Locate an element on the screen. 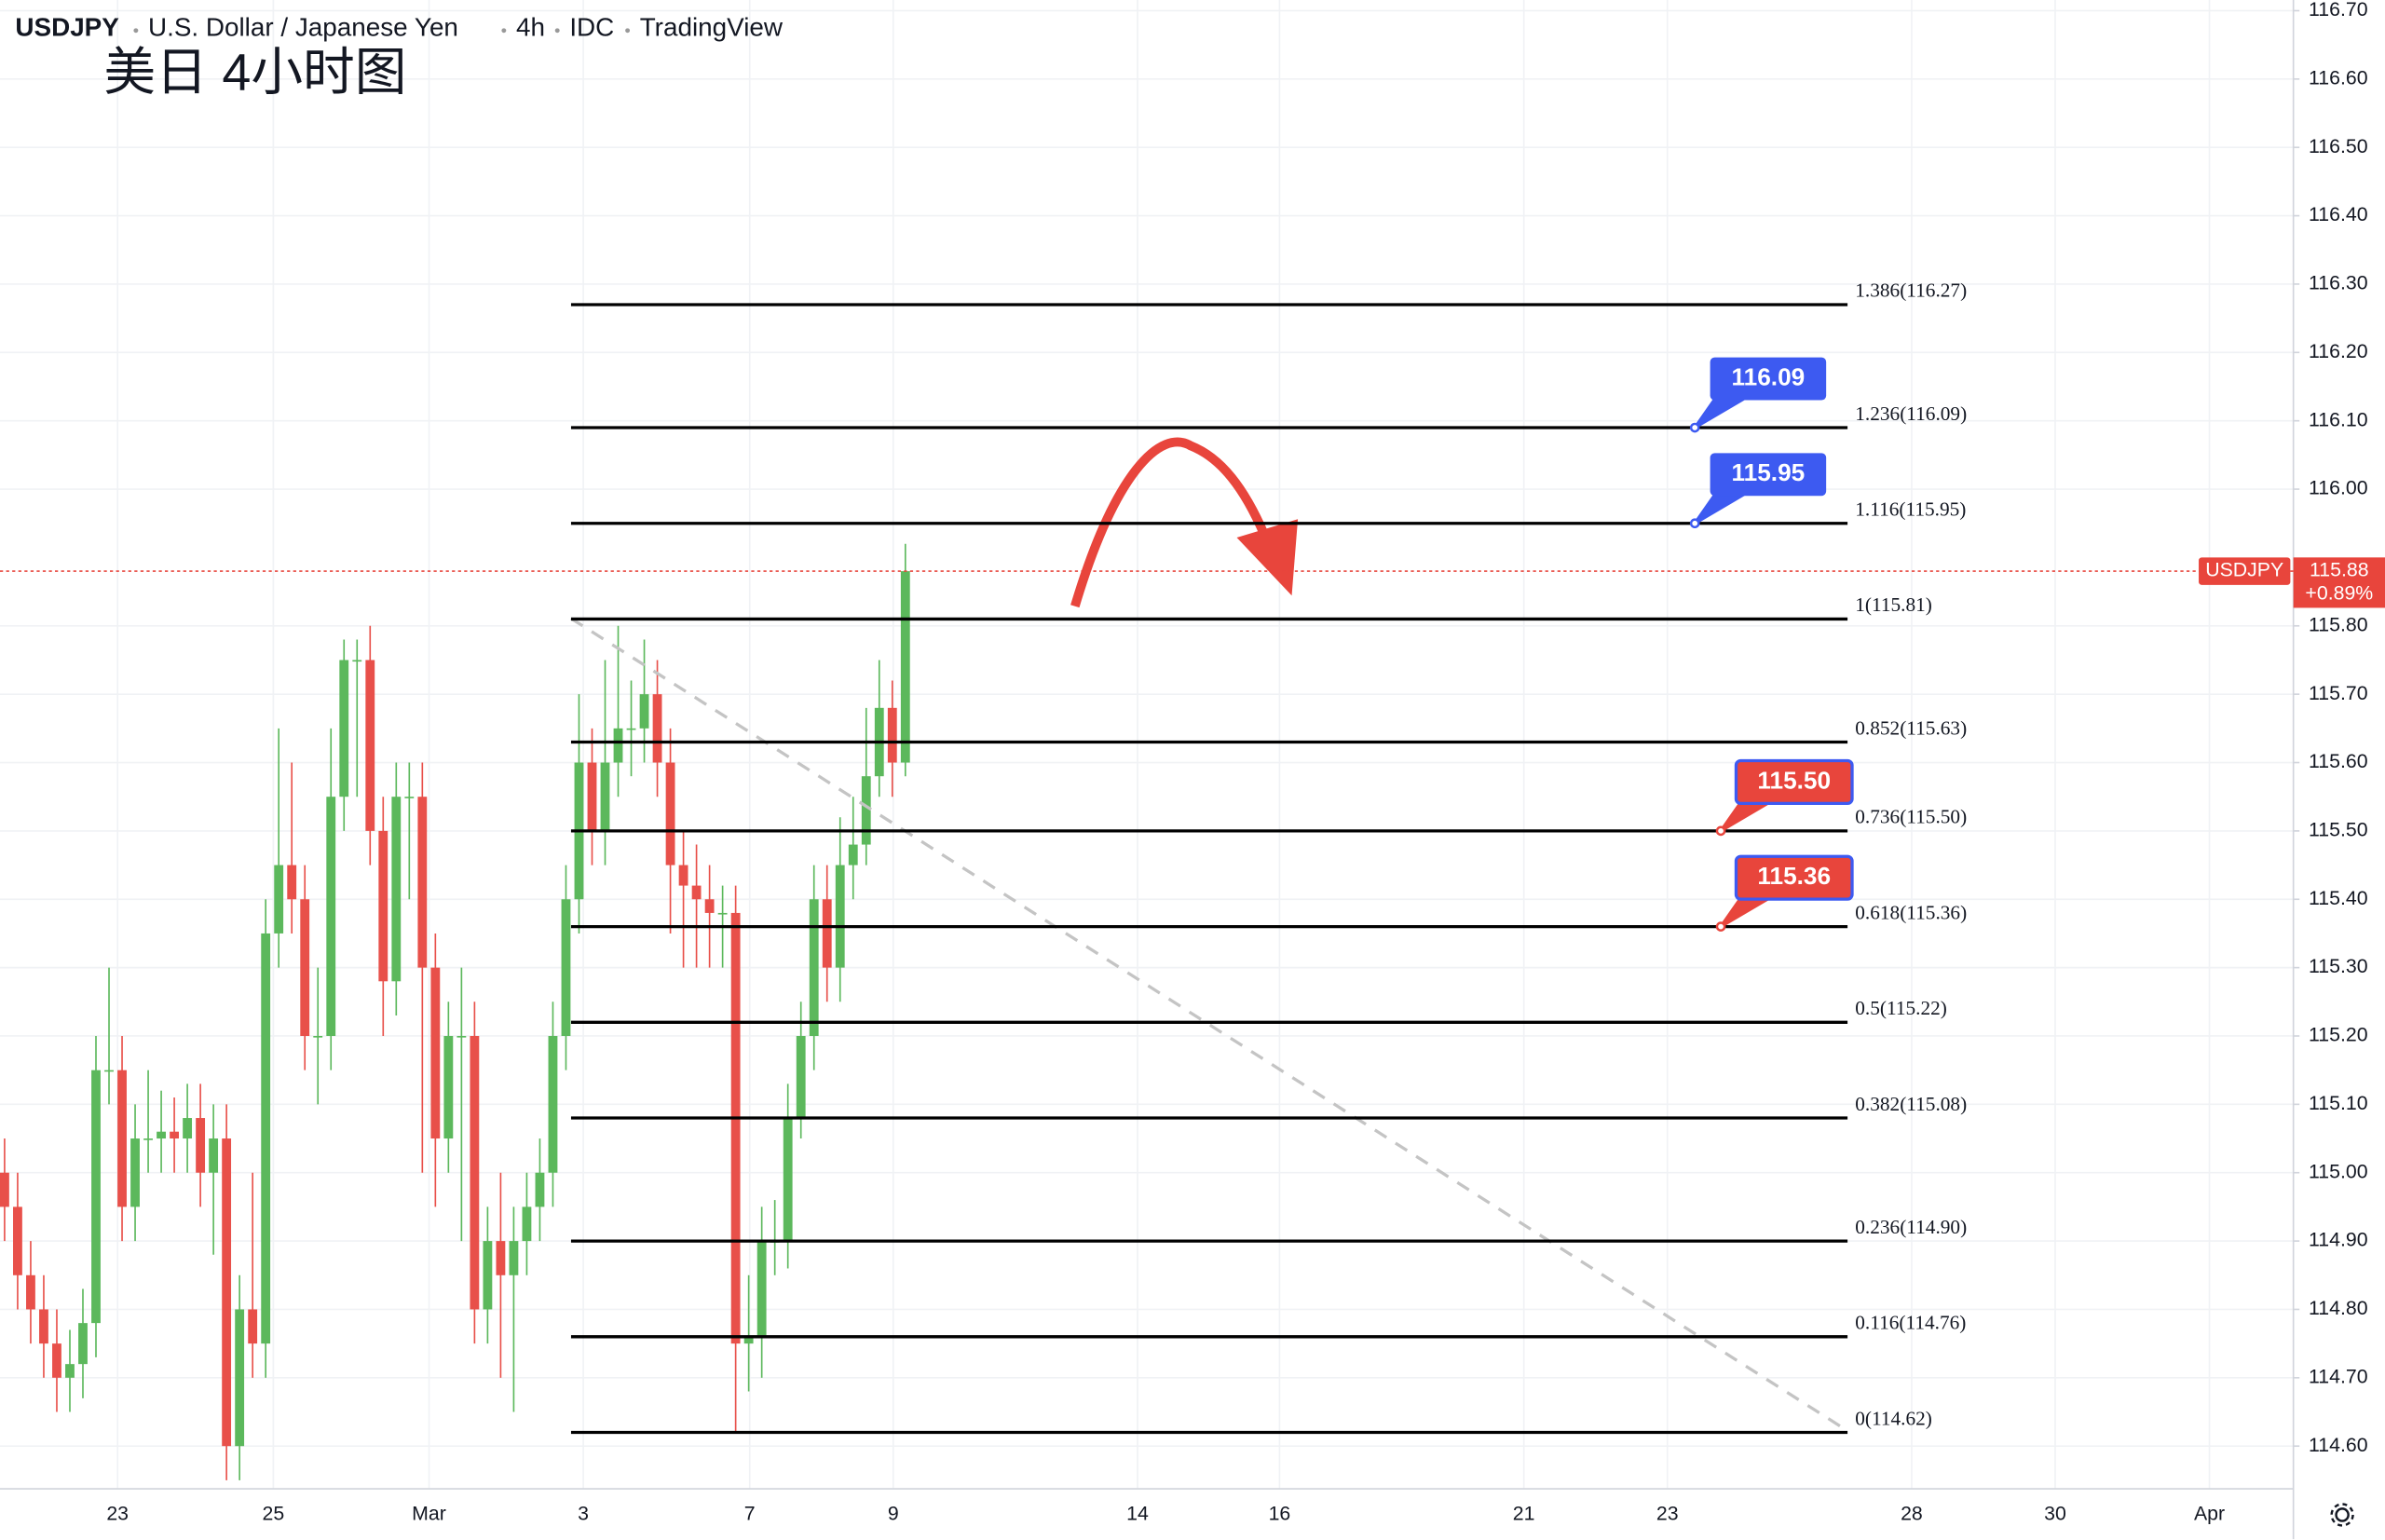 Image resolution: width=2385 pixels, height=1540 pixels. y-tick-label: 114.80 is located at coordinates (2338, 1308).